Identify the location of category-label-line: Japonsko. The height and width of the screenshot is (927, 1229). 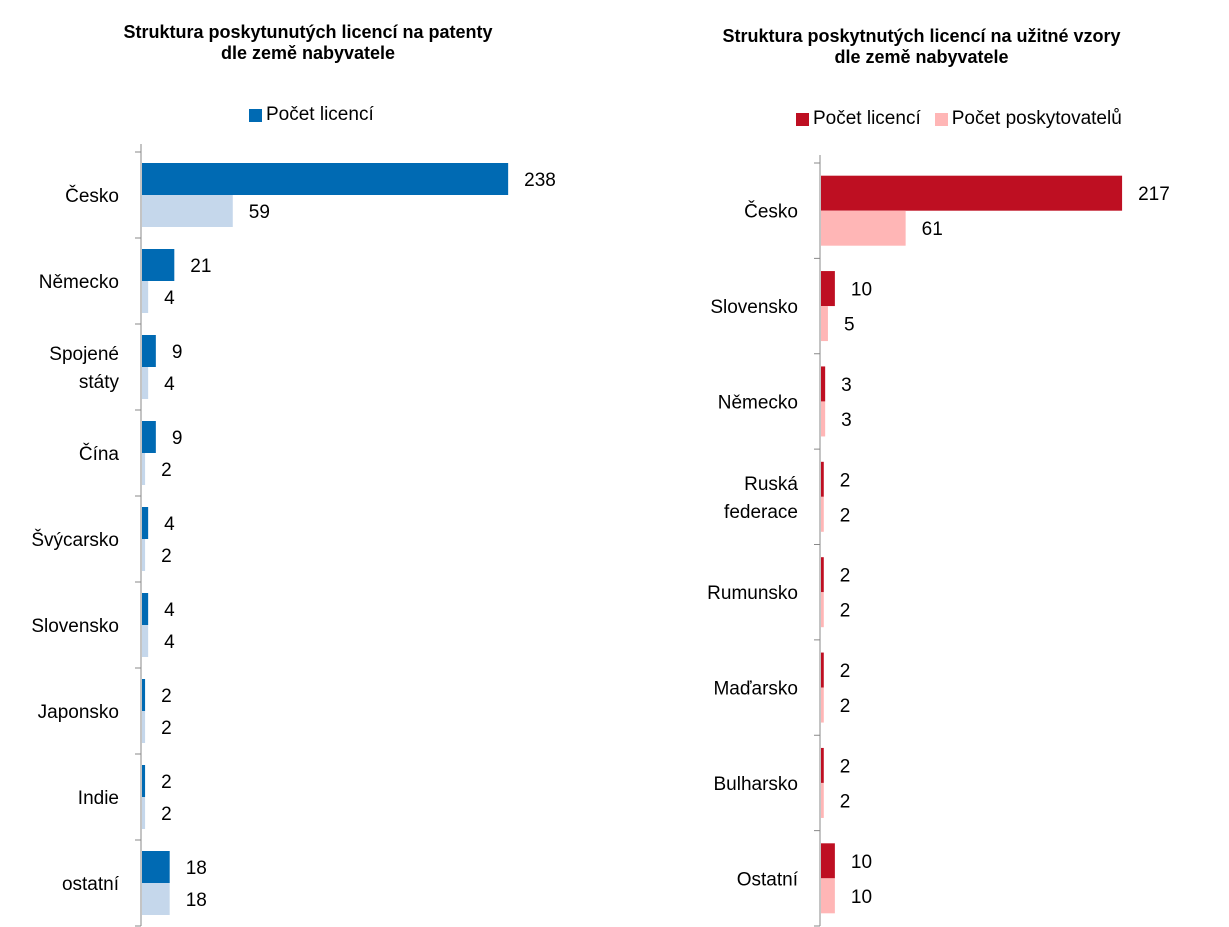
(78, 712).